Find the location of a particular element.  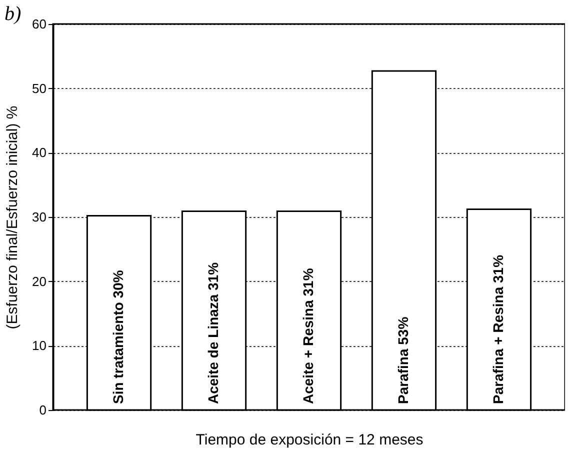

x-axis-title: Tiempo de exposición = 12 meses is located at coordinates (310, 440).